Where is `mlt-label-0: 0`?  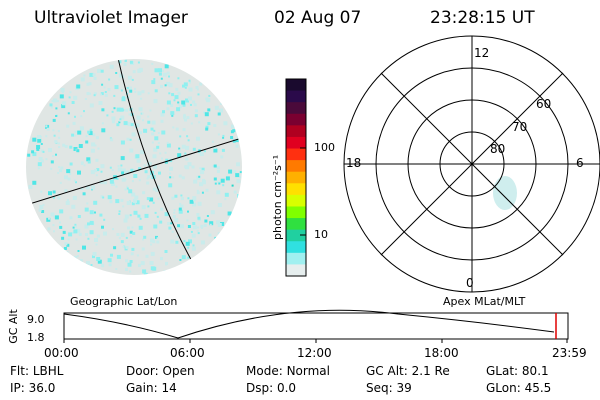 mlt-label-0: 0 is located at coordinates (470, 283).